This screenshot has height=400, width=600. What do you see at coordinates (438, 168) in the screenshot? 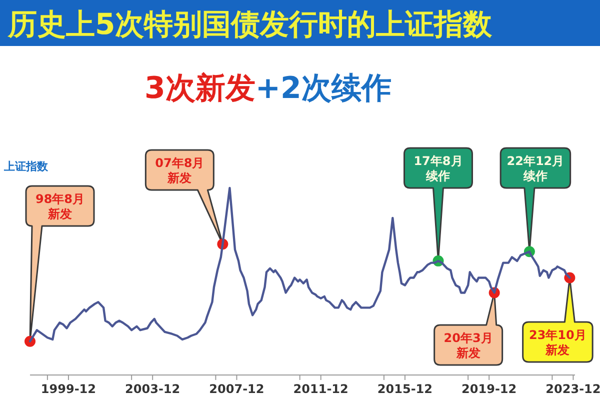
I see `text: 17年8月续作` at bounding box center [438, 168].